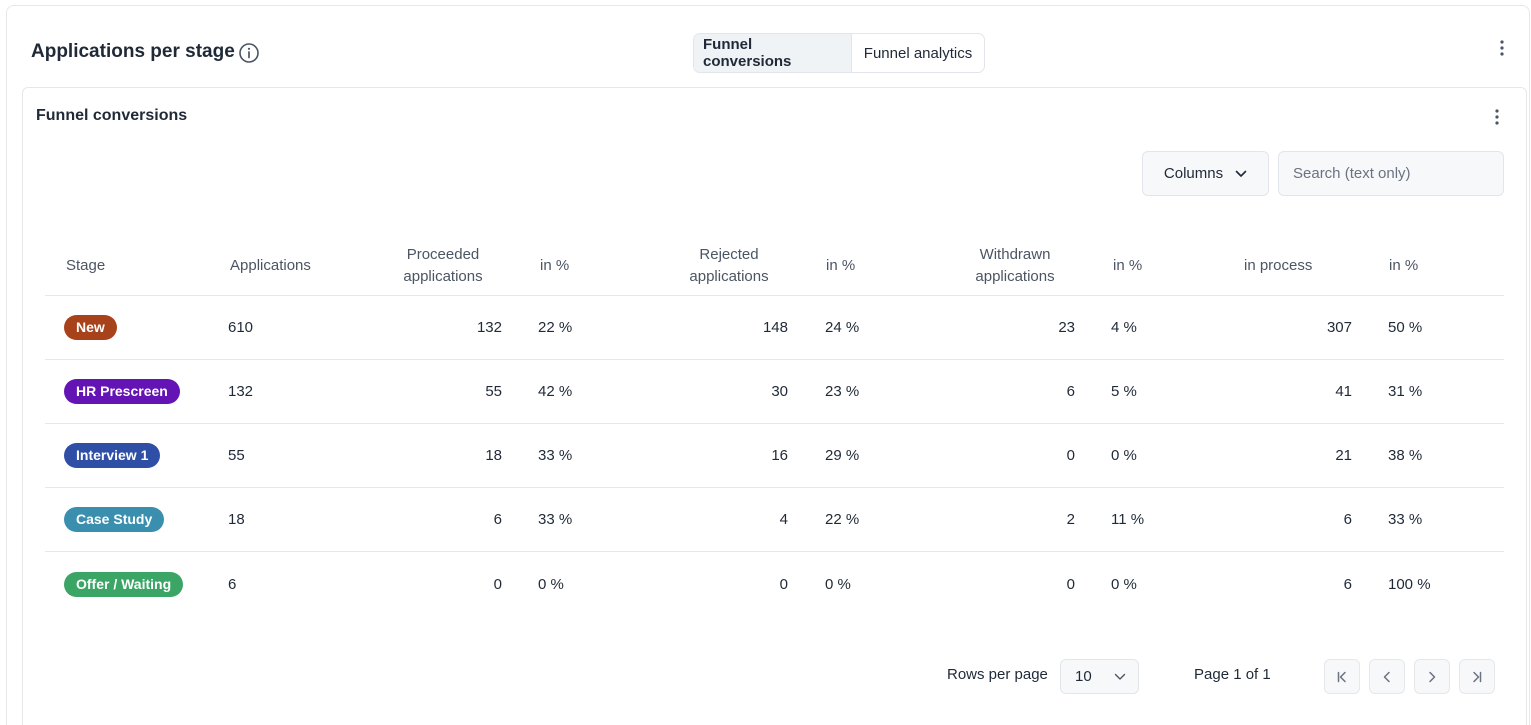 Image resolution: width=1531 pixels, height=725 pixels. Describe the element at coordinates (729, 276) in the screenshot. I see `header-rejected-line2: applications` at that location.